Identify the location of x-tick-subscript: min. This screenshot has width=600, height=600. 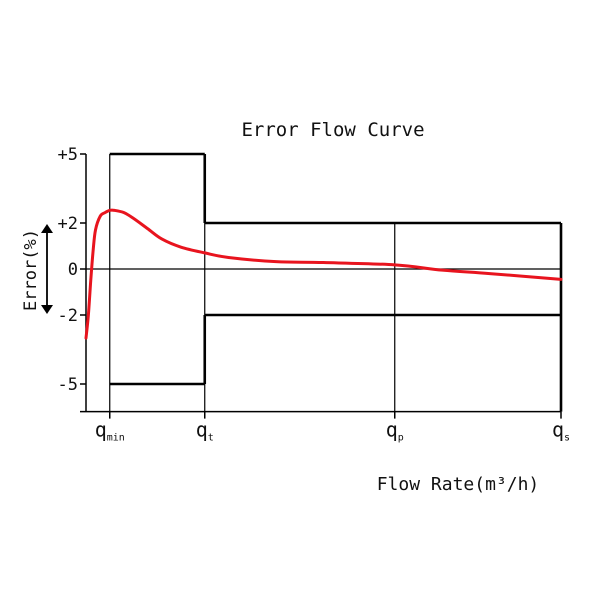
(116, 438).